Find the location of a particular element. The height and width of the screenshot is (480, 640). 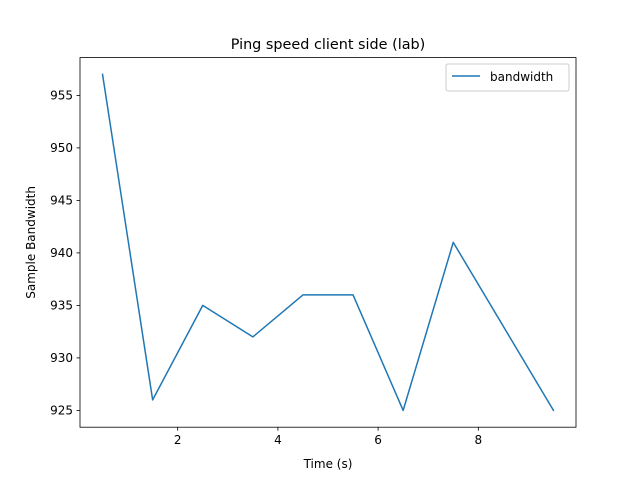

y-tick-label: 940 is located at coordinates (61, 253).